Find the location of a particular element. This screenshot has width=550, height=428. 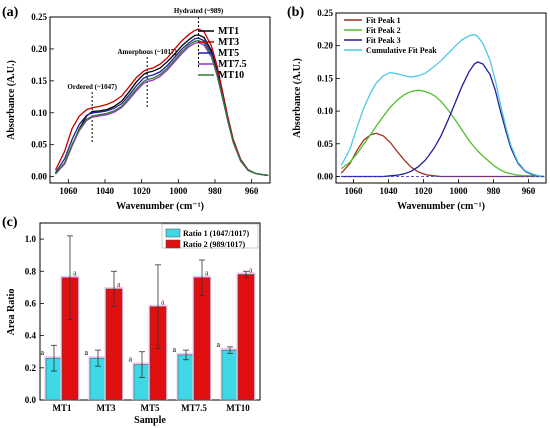

legend-entry: Cumulative Fit Peak is located at coordinates (401, 50).